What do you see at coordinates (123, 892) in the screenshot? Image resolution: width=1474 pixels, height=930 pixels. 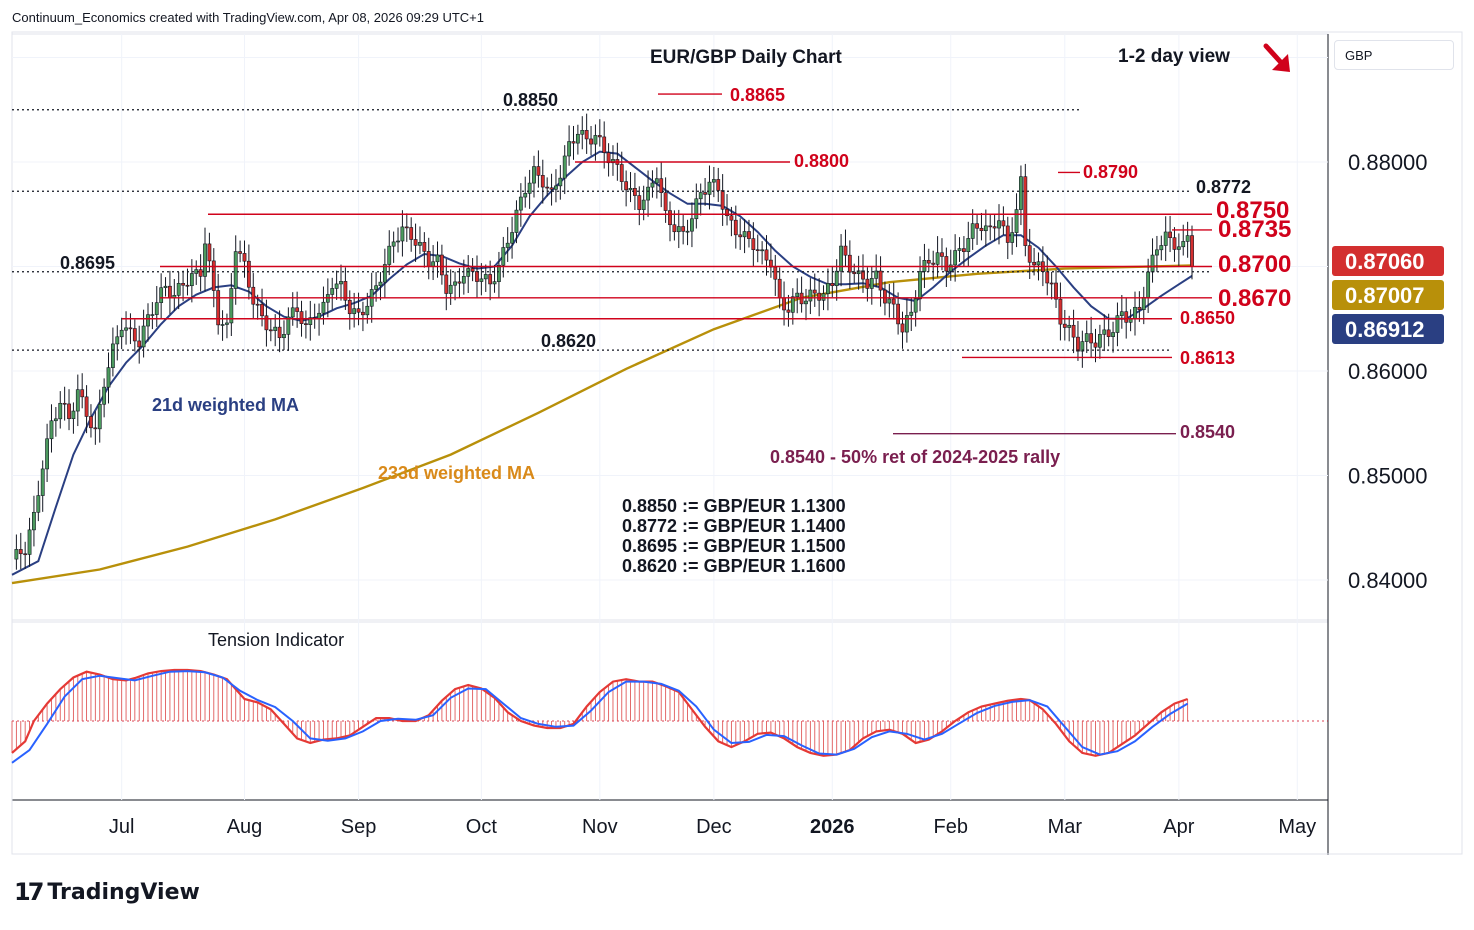 I see `tradingview-logo-text: TradingView` at bounding box center [123, 892].